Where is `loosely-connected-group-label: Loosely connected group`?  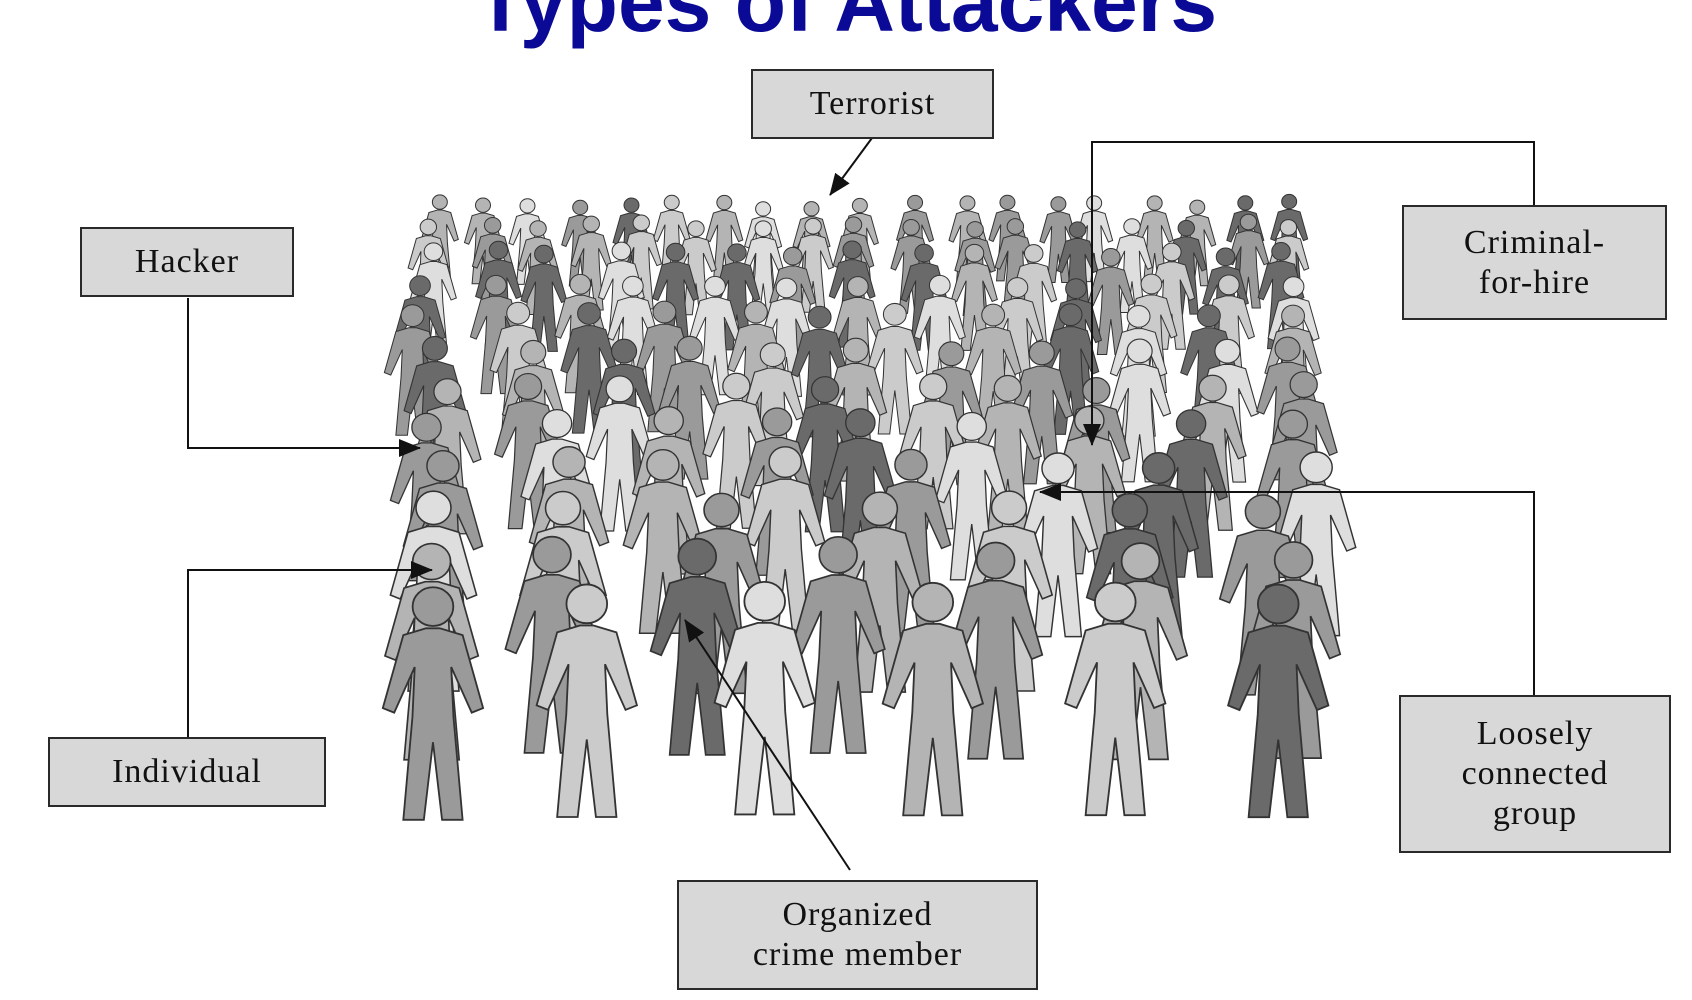 loosely-connected-group-label: Loosely connected group is located at coordinates (1535, 774).